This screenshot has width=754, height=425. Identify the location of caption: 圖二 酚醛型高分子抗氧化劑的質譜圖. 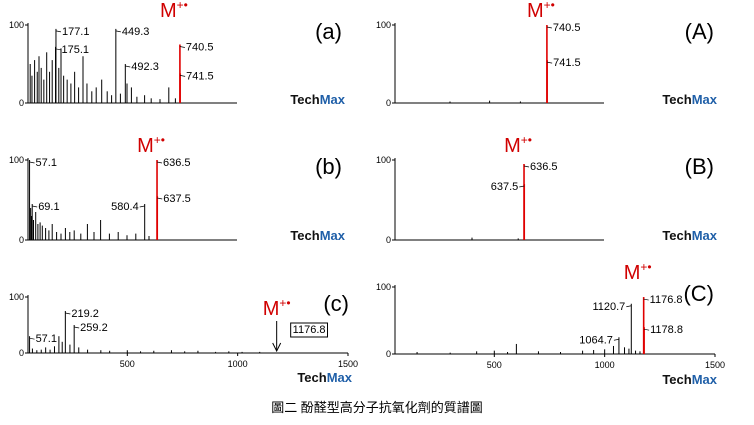
(377, 407).